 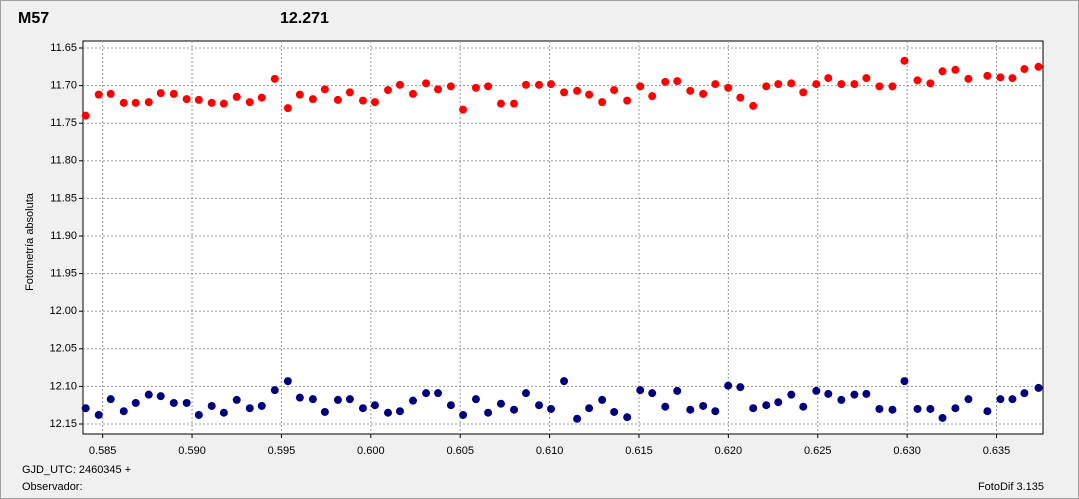 I want to click on y-tick-label: 11.70, so click(x=63, y=86).